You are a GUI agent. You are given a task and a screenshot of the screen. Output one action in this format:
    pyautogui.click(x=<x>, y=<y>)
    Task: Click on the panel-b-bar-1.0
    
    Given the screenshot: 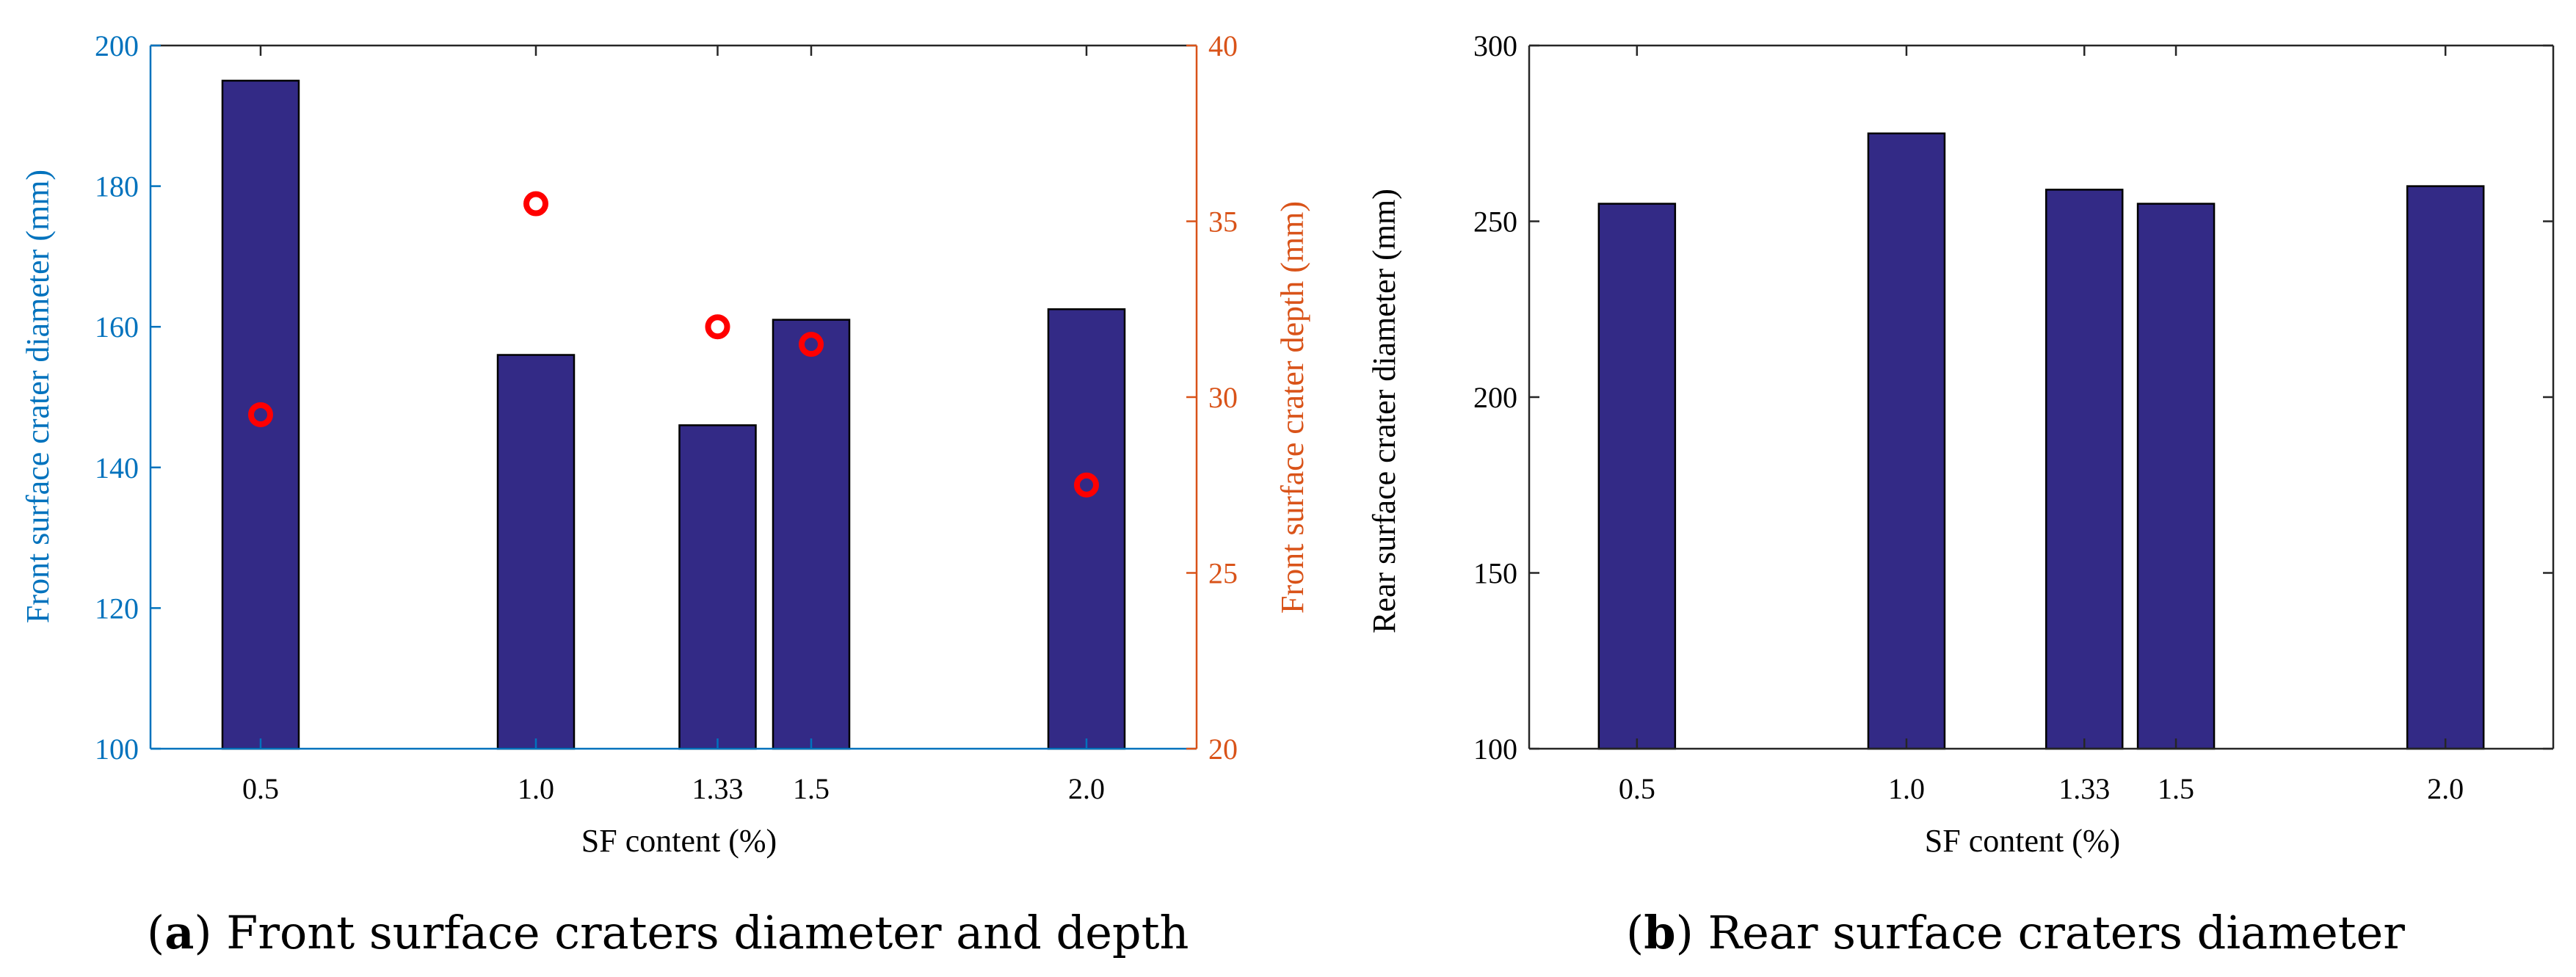 What is the action you would take?
    pyautogui.click(x=1907, y=441)
    